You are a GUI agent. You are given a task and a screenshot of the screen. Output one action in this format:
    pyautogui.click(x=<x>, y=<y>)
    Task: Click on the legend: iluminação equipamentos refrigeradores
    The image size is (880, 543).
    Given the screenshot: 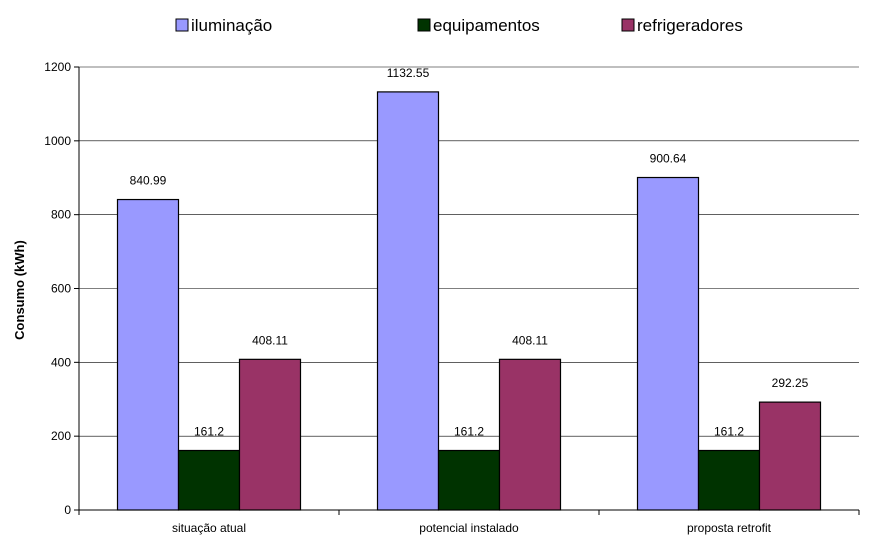 What is the action you would take?
    pyautogui.click(x=459, y=25)
    